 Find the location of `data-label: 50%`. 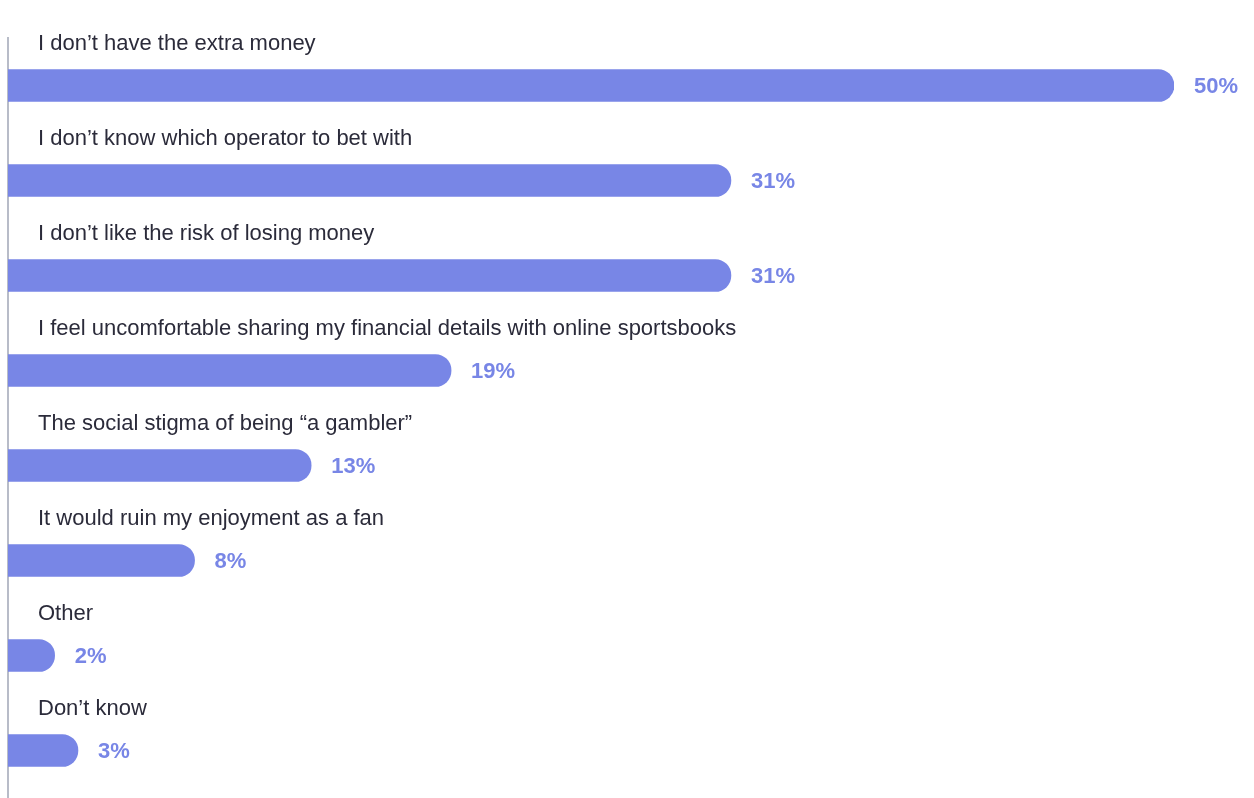

data-label: 50% is located at coordinates (1216, 85).